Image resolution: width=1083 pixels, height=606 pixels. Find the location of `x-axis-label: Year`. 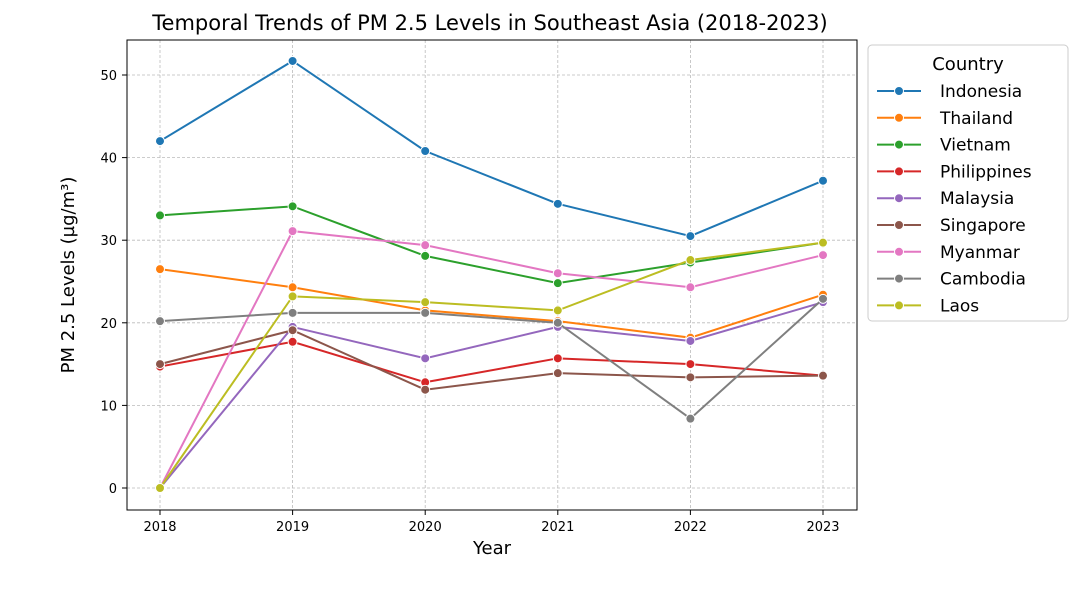

x-axis-label: Year is located at coordinates (492, 548).